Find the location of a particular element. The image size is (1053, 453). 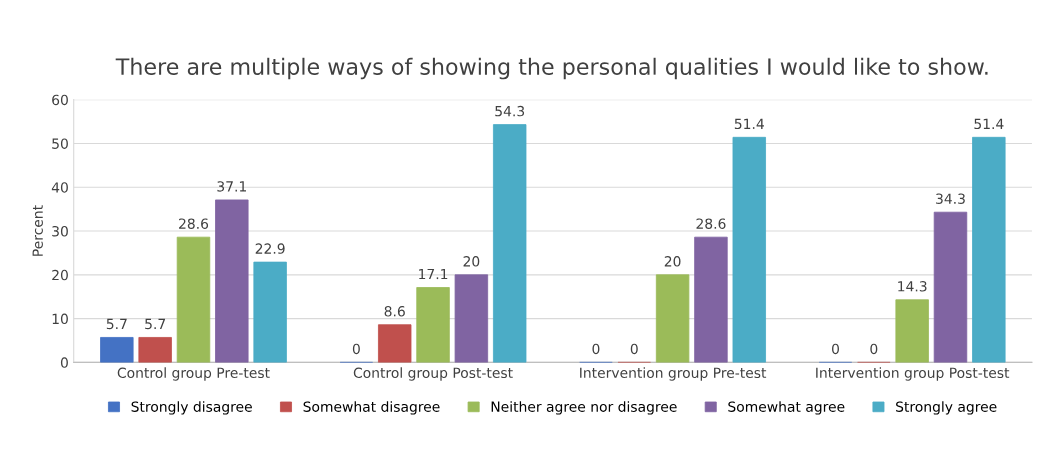

x-tick-label: Control group Post-test is located at coordinates (433, 374).